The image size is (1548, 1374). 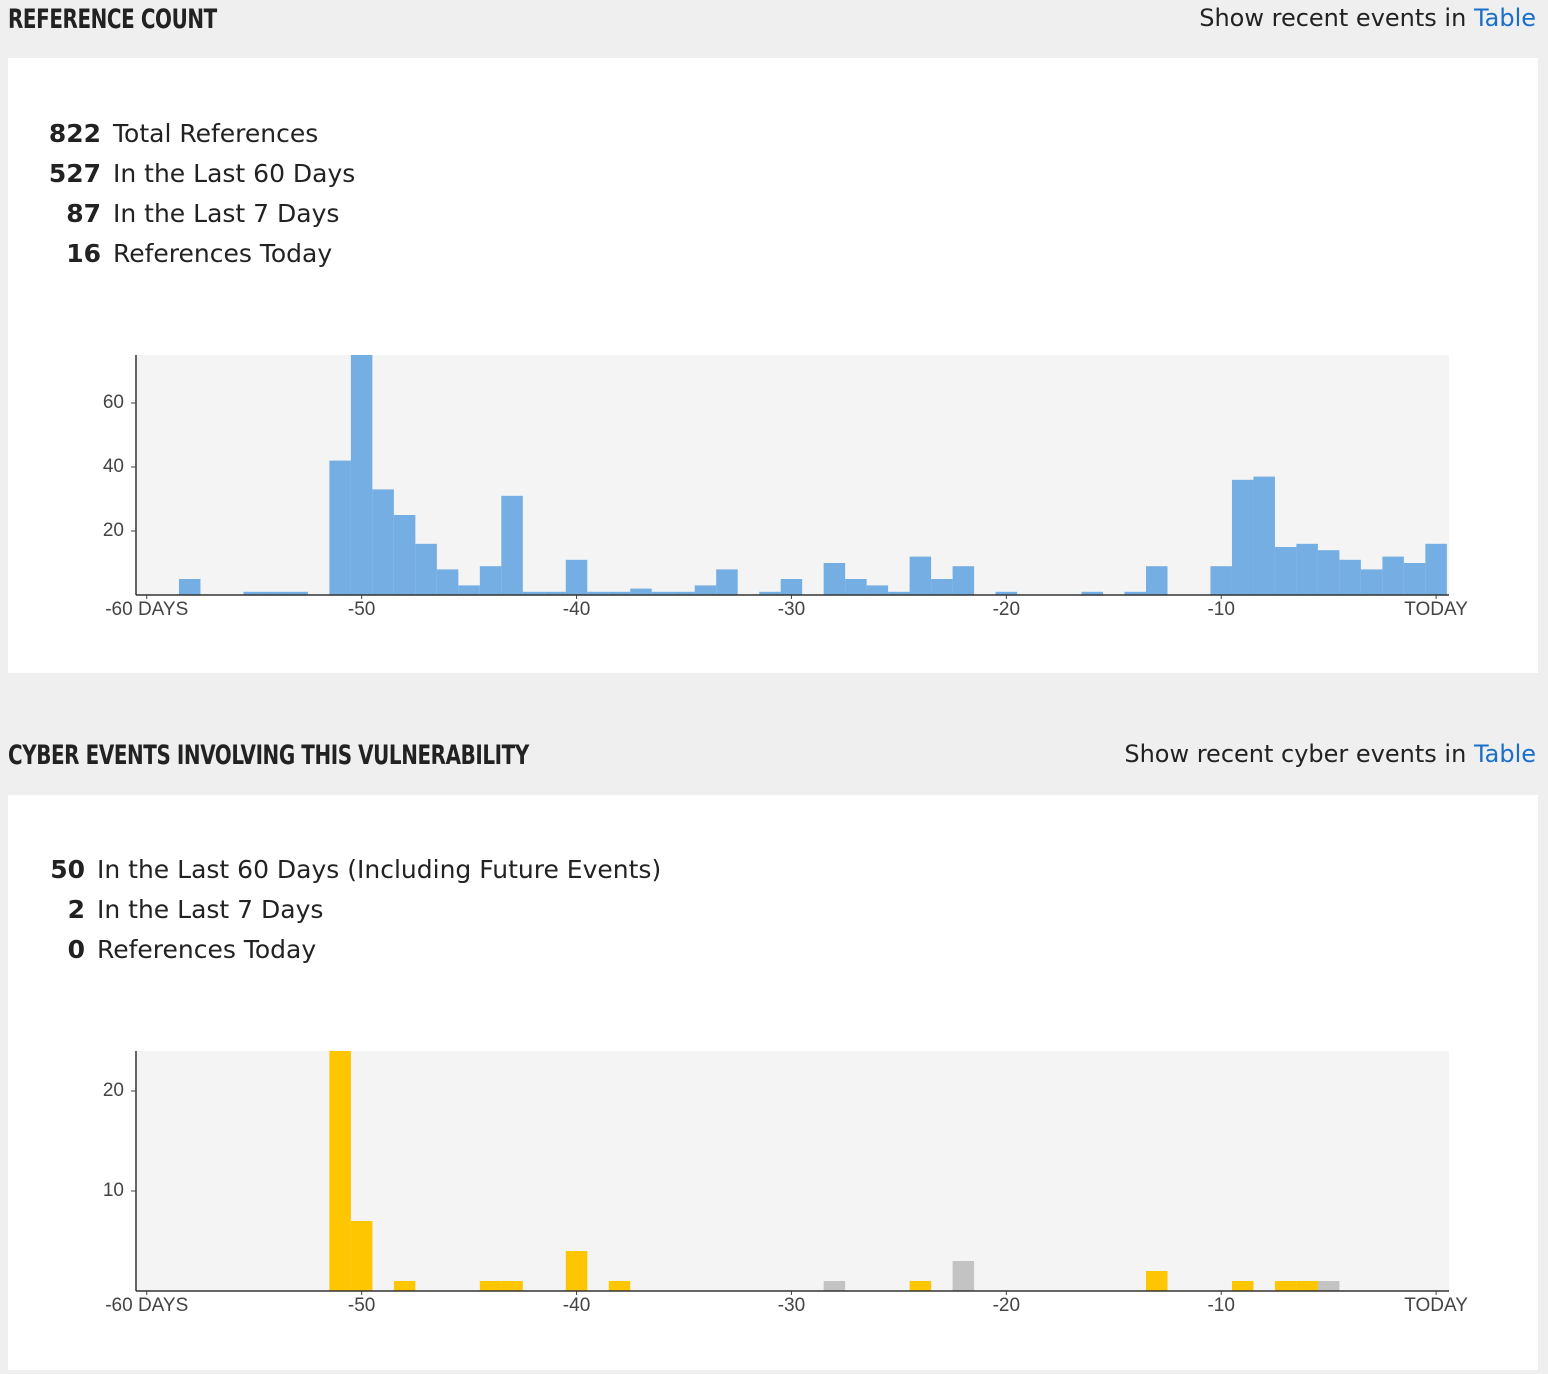 What do you see at coordinates (67, 869) in the screenshot?
I see `stat-value: 50` at bounding box center [67, 869].